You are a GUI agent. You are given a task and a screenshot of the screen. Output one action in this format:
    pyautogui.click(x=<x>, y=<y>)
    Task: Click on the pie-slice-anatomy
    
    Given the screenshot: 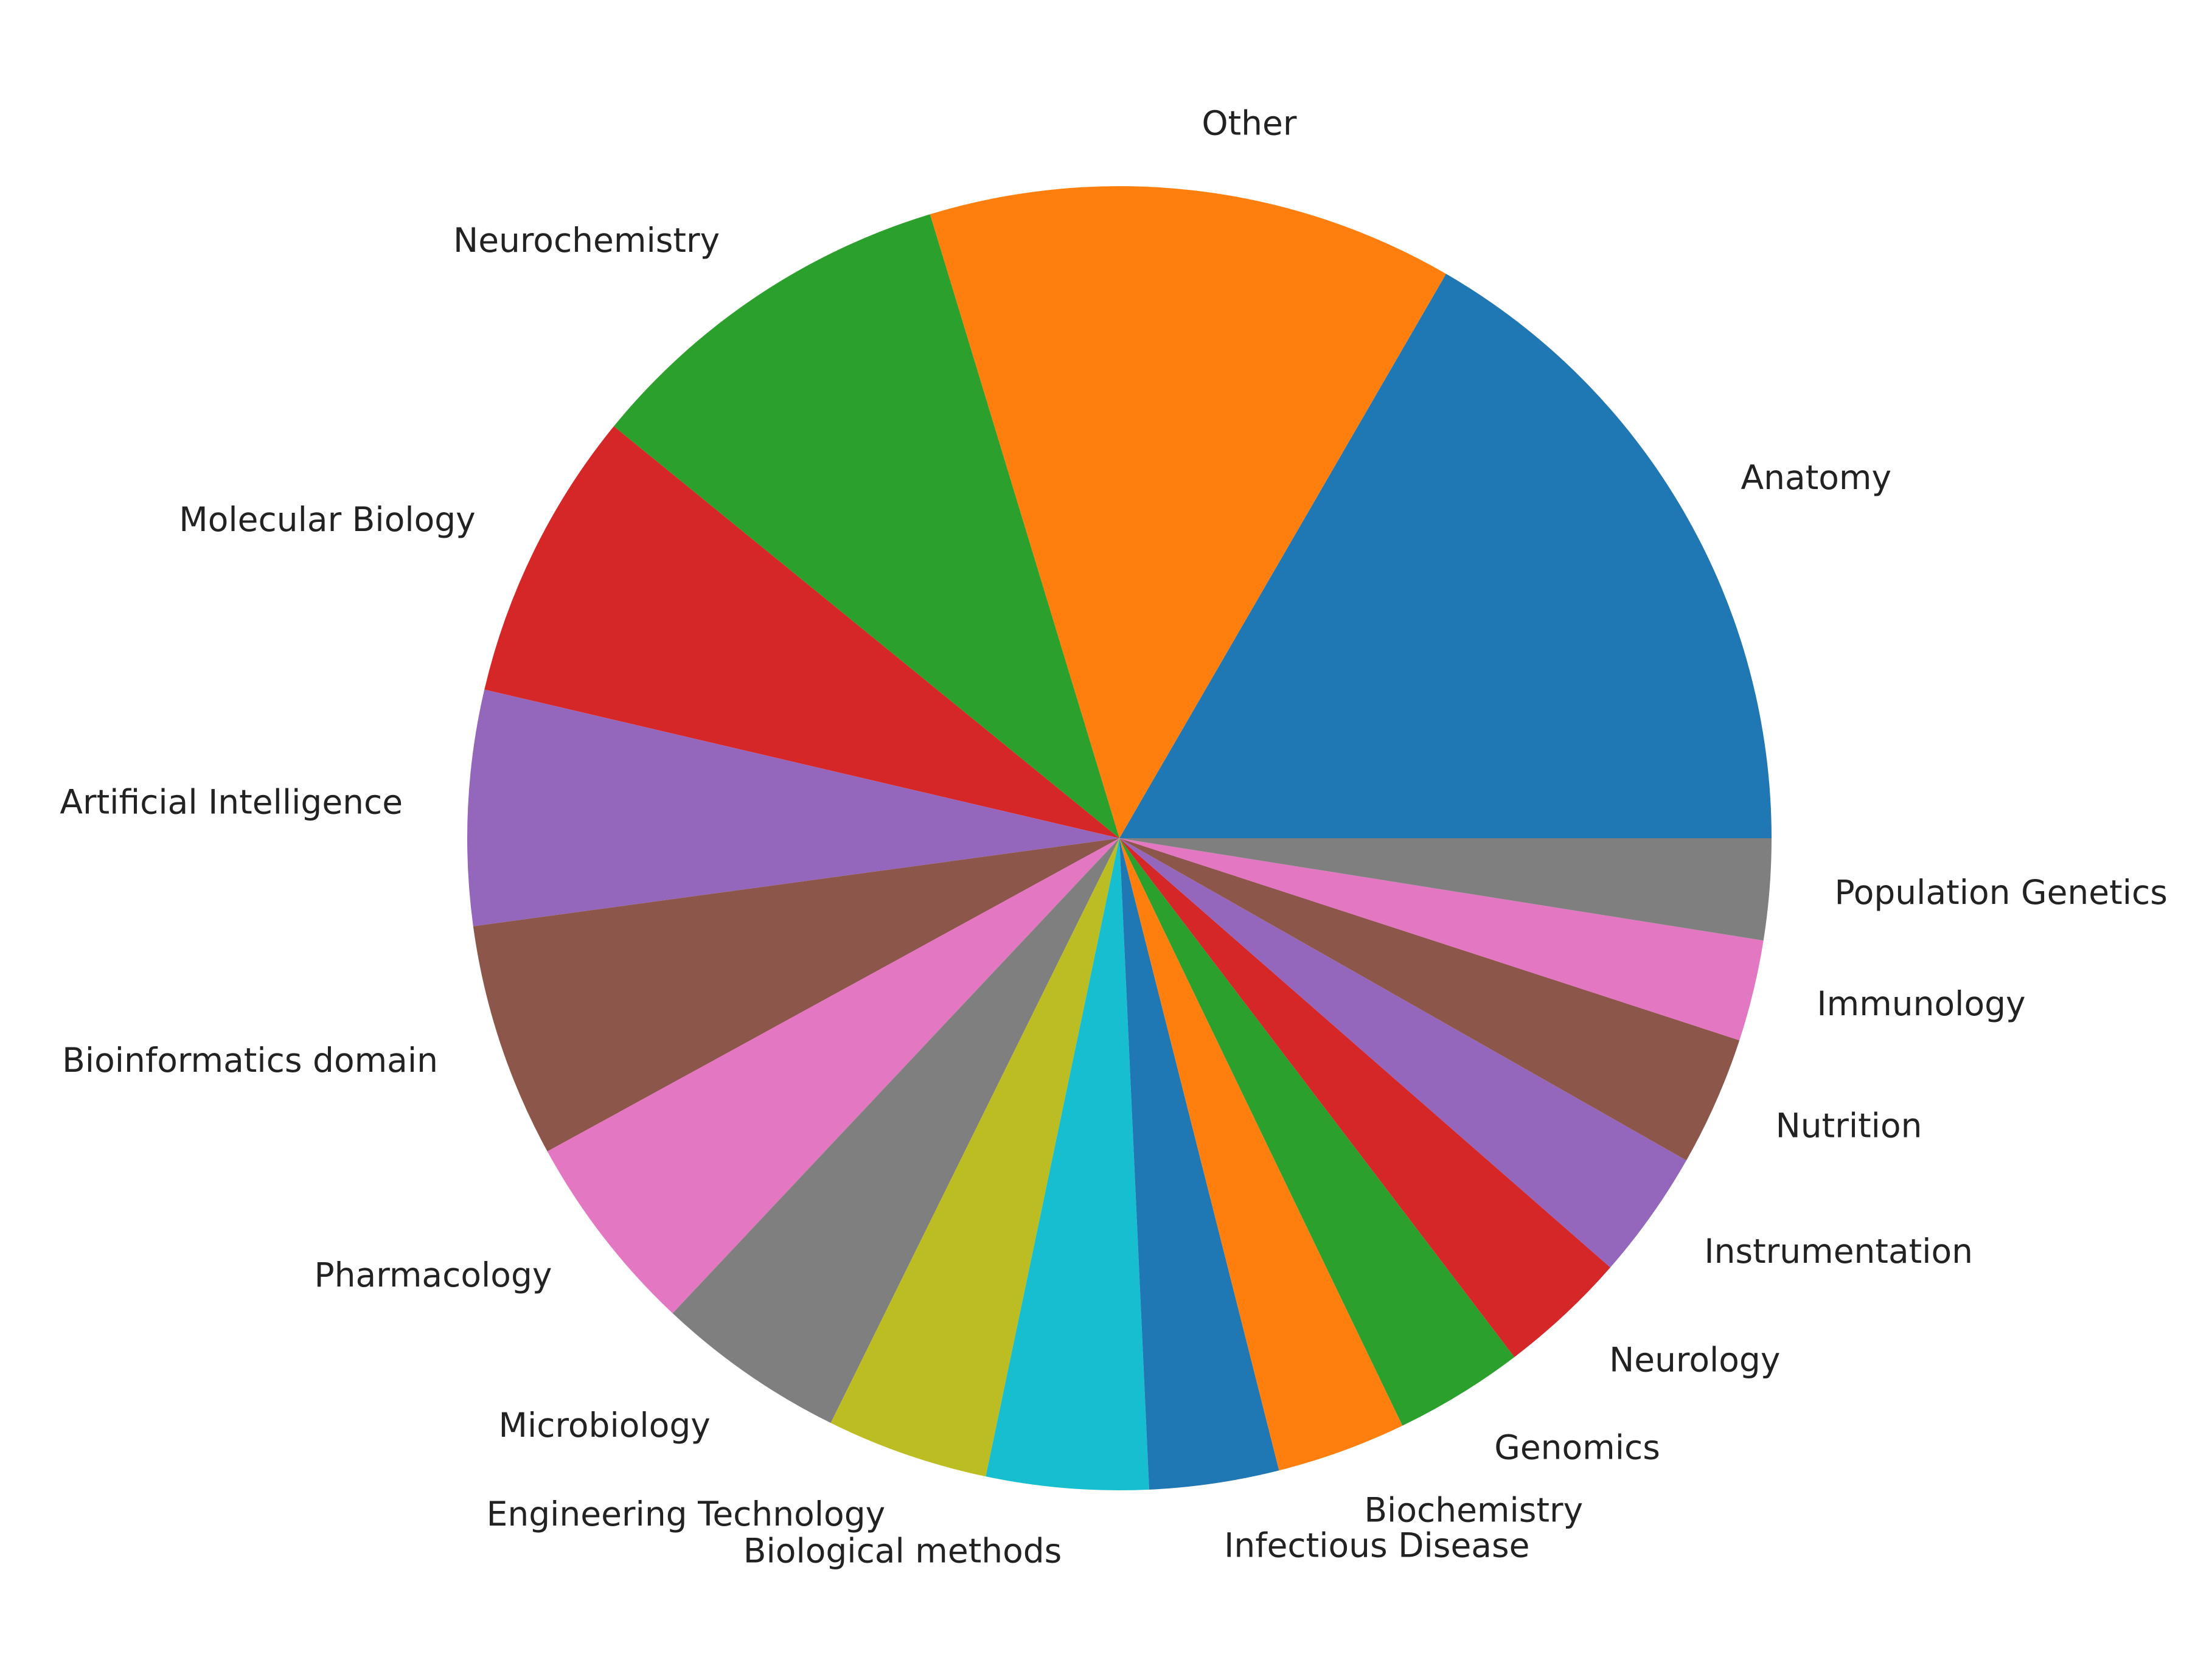 What is the action you would take?
    pyautogui.click(x=1445, y=556)
    